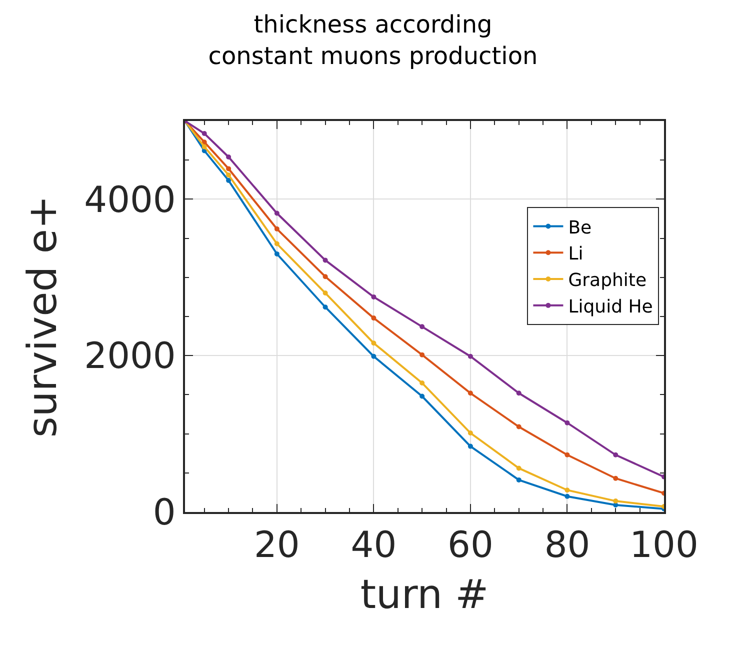 This screenshot has height=651, width=746. Describe the element at coordinates (580, 227) in the screenshot. I see `legend-label: Be` at that location.